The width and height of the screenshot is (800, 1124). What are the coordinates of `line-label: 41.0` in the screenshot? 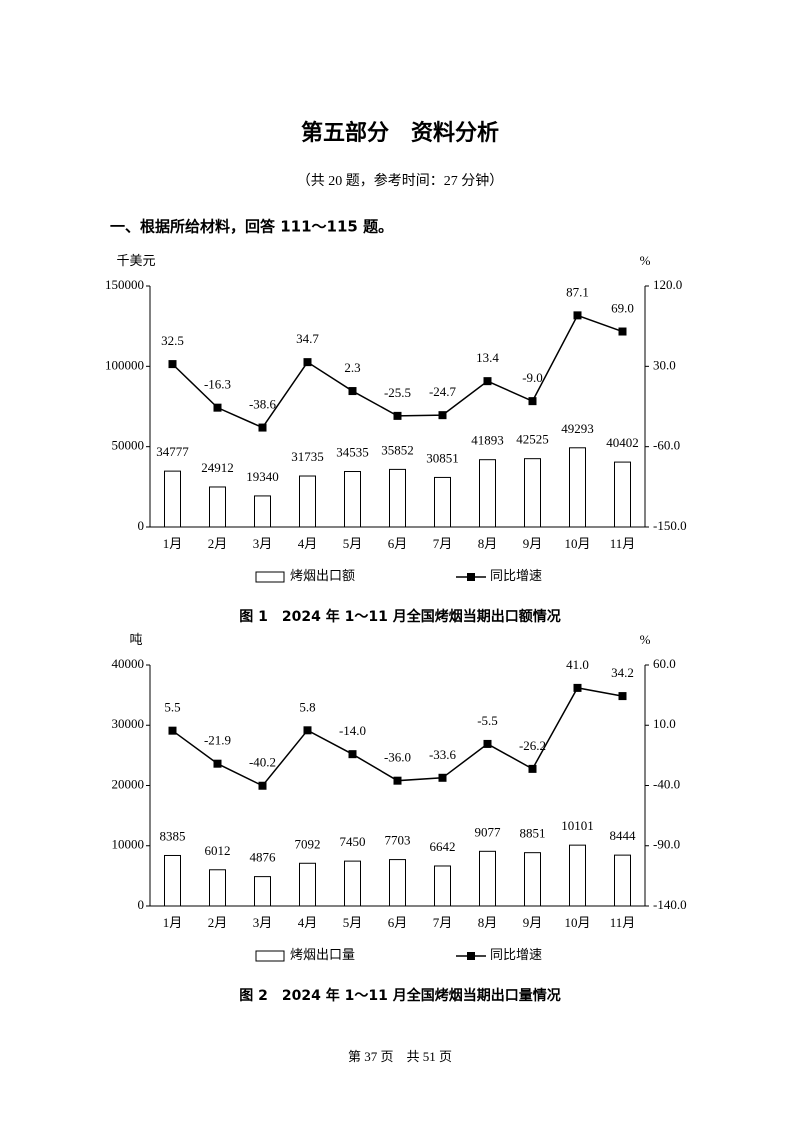 It's located at (577, 664).